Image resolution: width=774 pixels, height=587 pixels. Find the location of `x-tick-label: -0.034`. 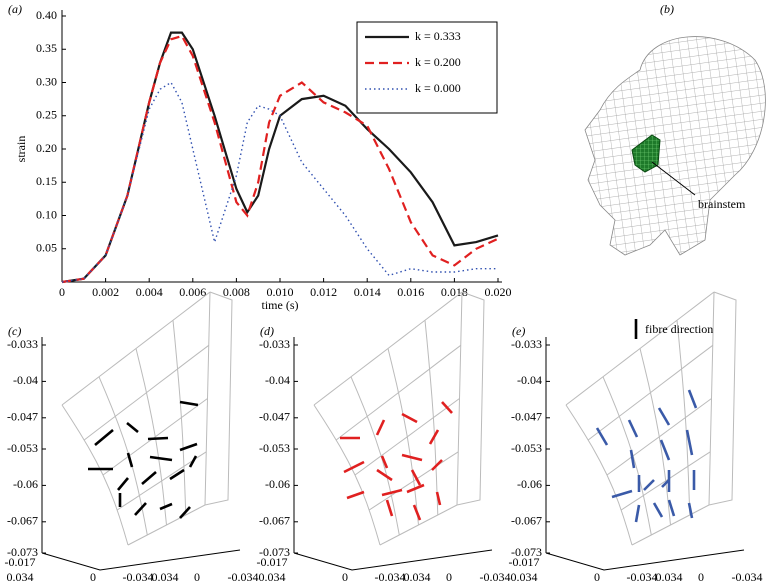

x-tick-label: -0.034 is located at coordinates (642, 577).